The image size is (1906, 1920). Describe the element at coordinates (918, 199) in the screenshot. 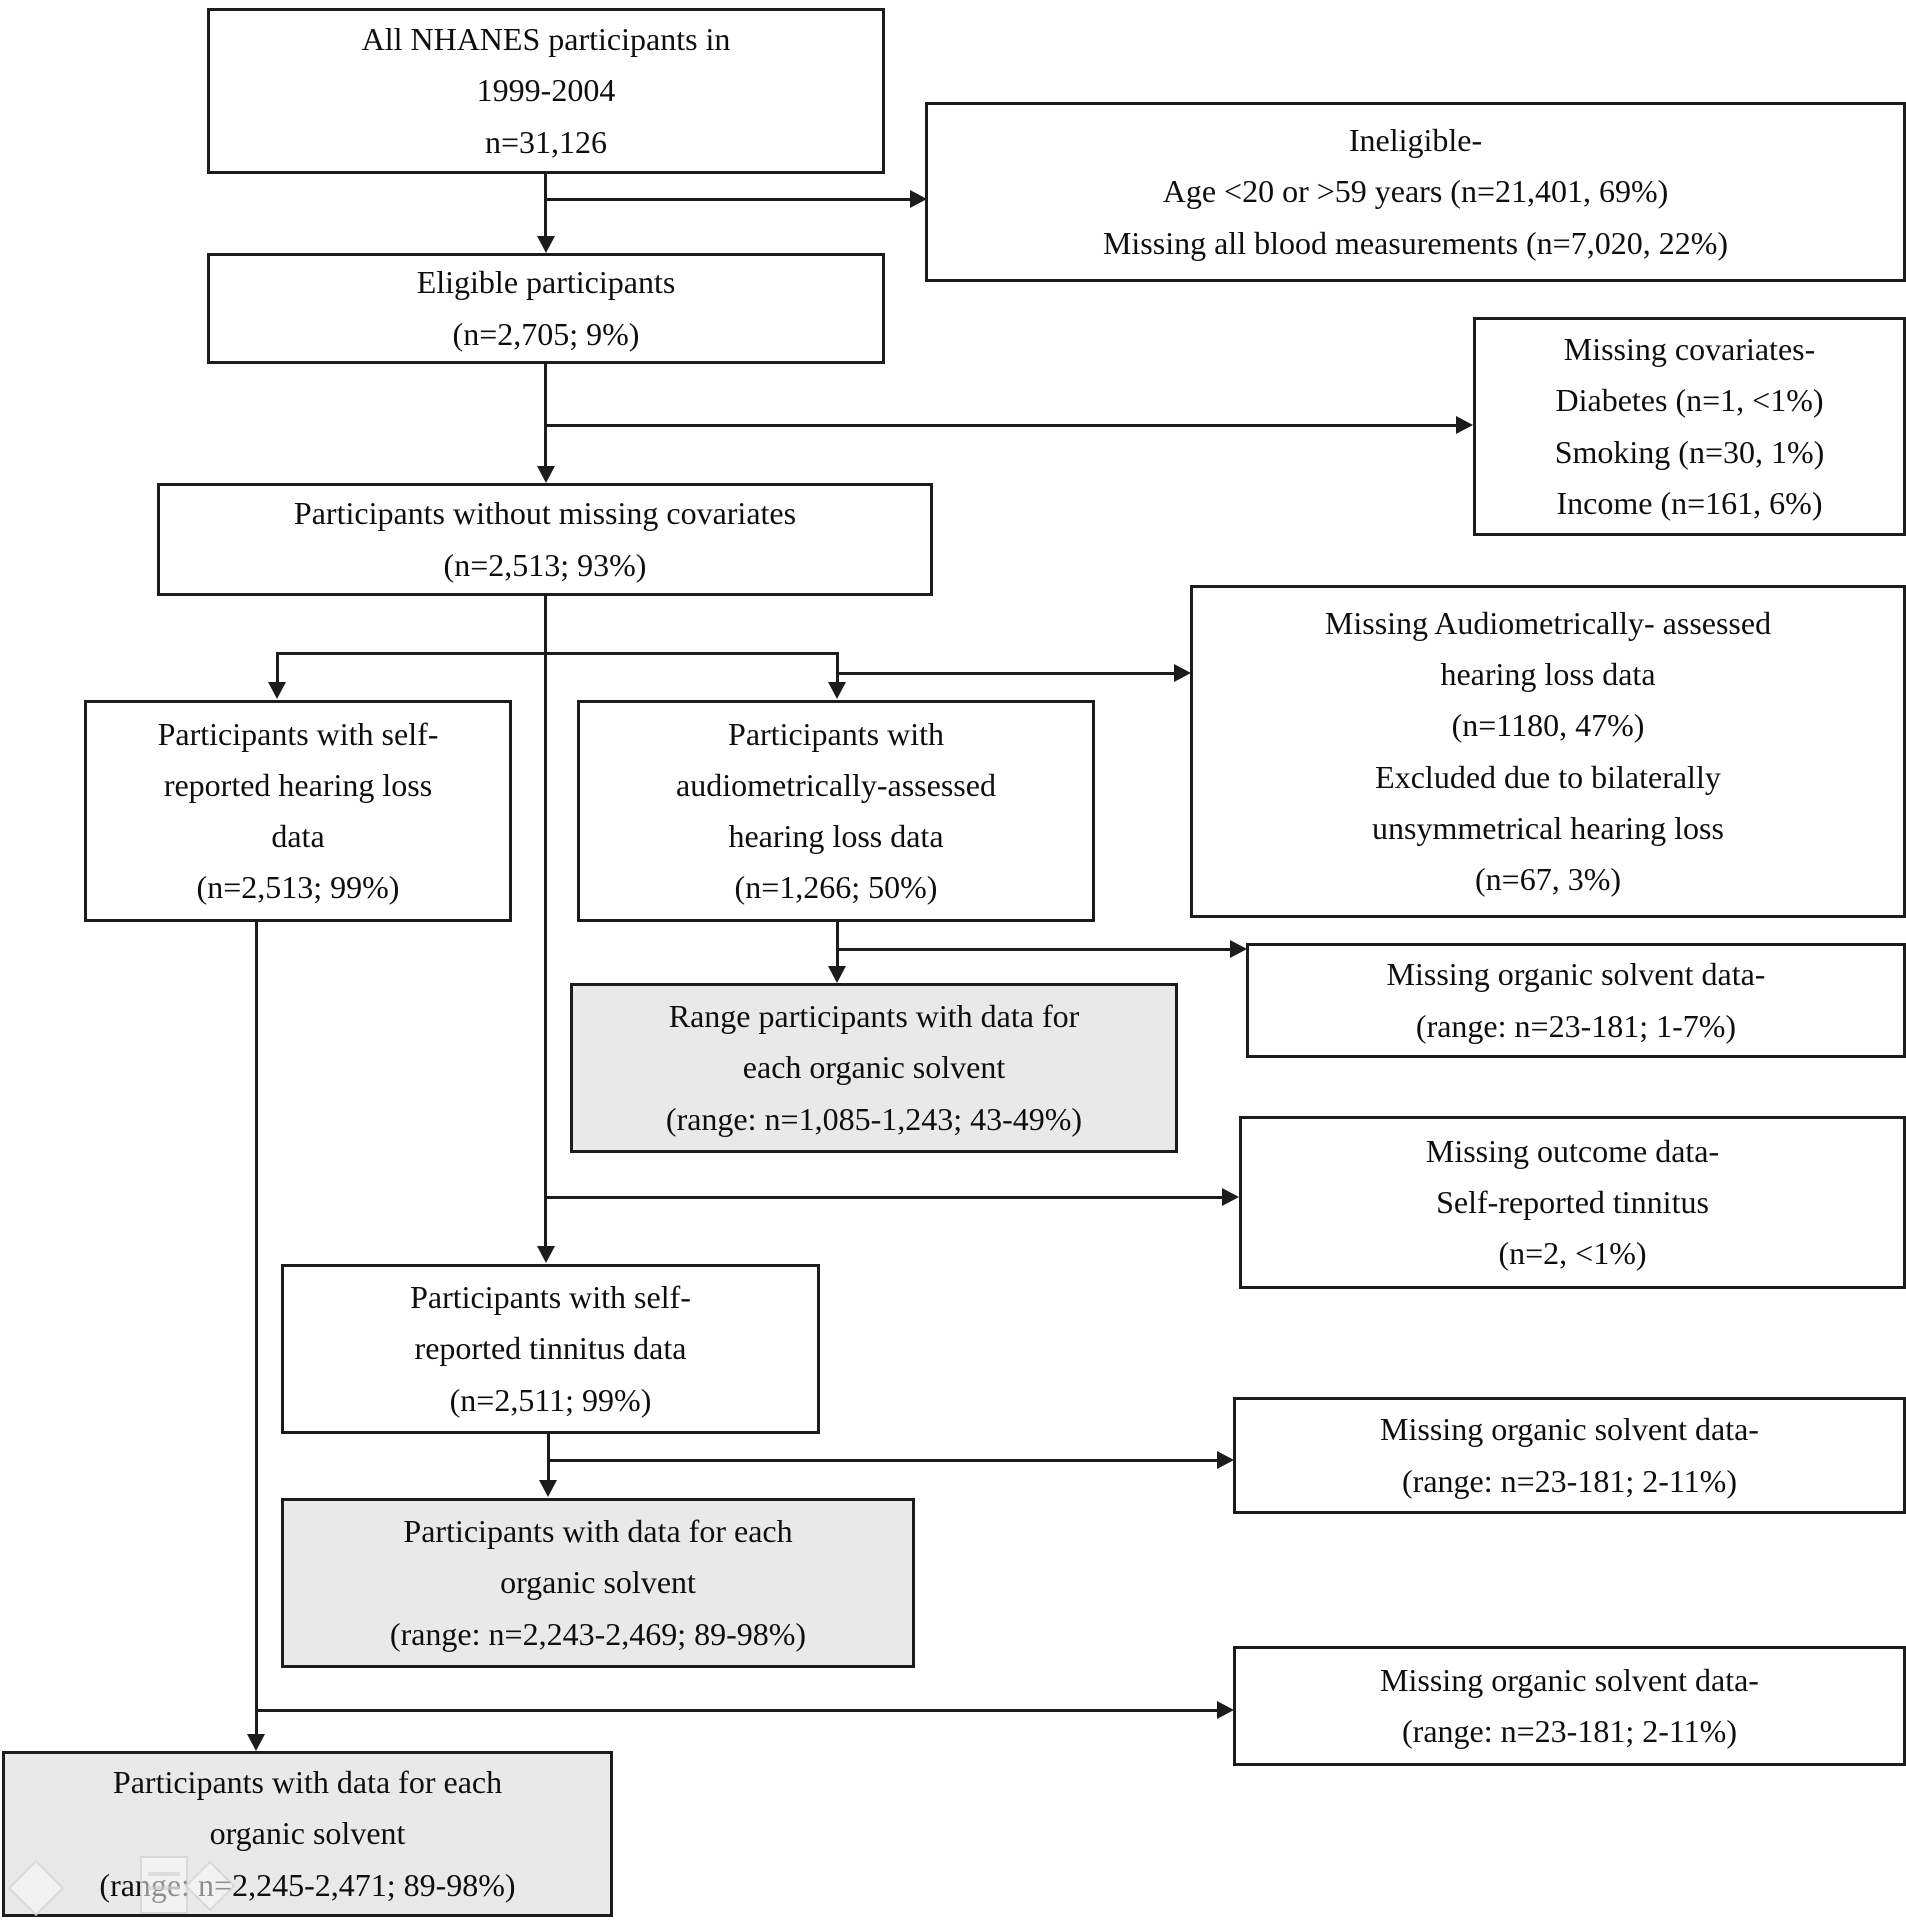

I see `edge-all-to-ineligible-arrow` at that location.